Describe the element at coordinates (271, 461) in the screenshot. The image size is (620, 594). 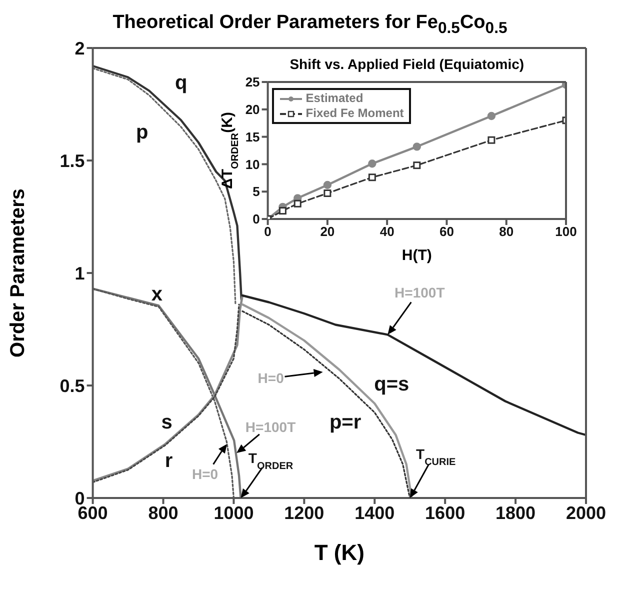
I see `annotation: T$_{ORDER}$` at that location.